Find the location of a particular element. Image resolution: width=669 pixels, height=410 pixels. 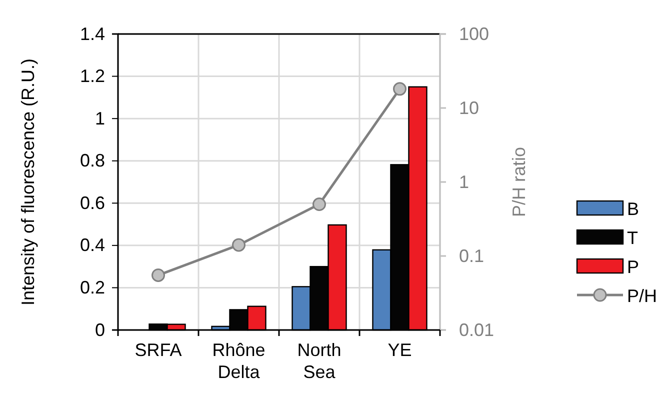

x-tick-label: YE is located at coordinates (400, 350).